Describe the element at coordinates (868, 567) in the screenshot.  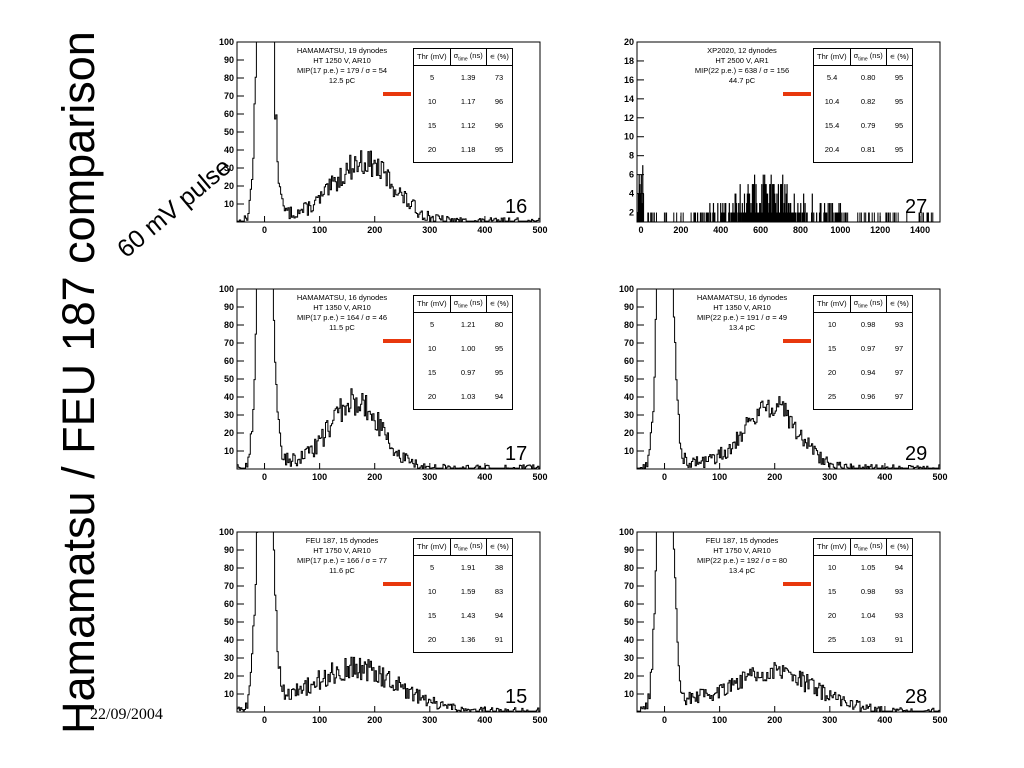
I see `table-cell: 1.05` at that location.